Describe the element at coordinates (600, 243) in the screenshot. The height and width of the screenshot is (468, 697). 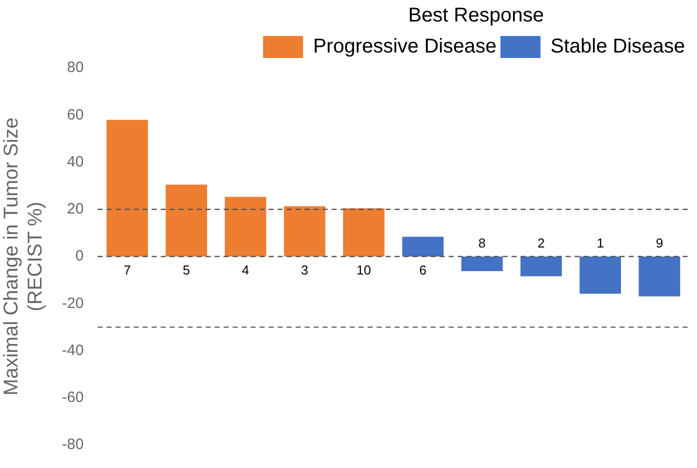
I see `x-tick-label: 1` at that location.